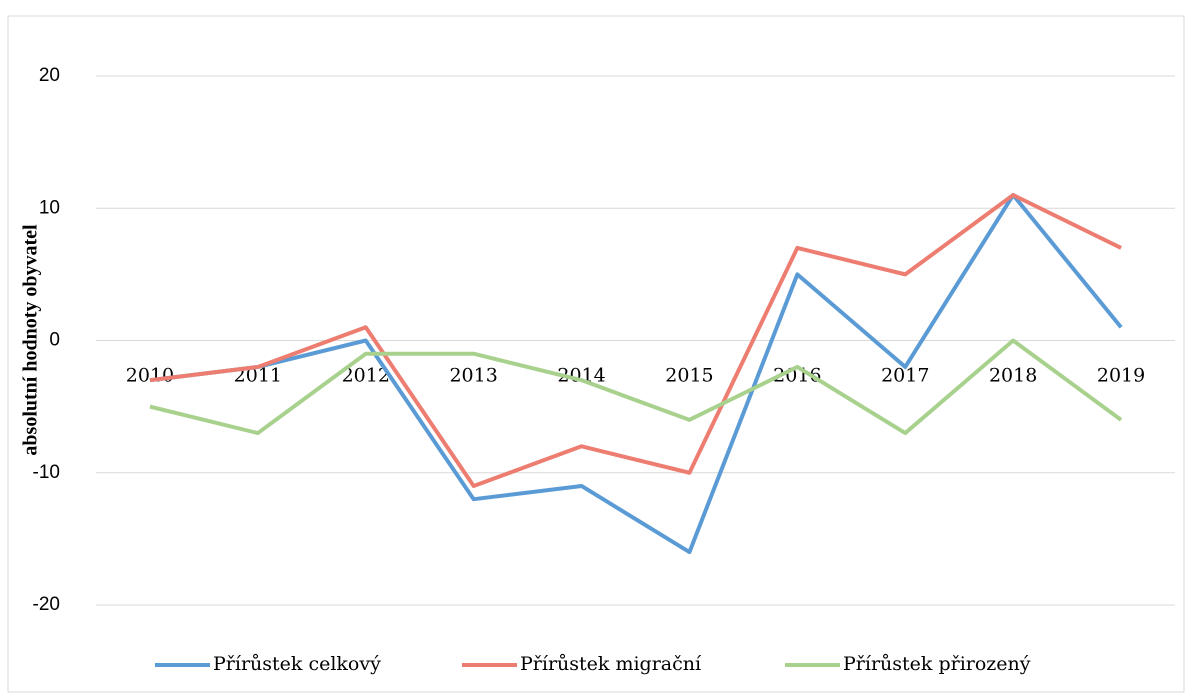  I want to click on y-tick-label: 0, so click(54, 340).